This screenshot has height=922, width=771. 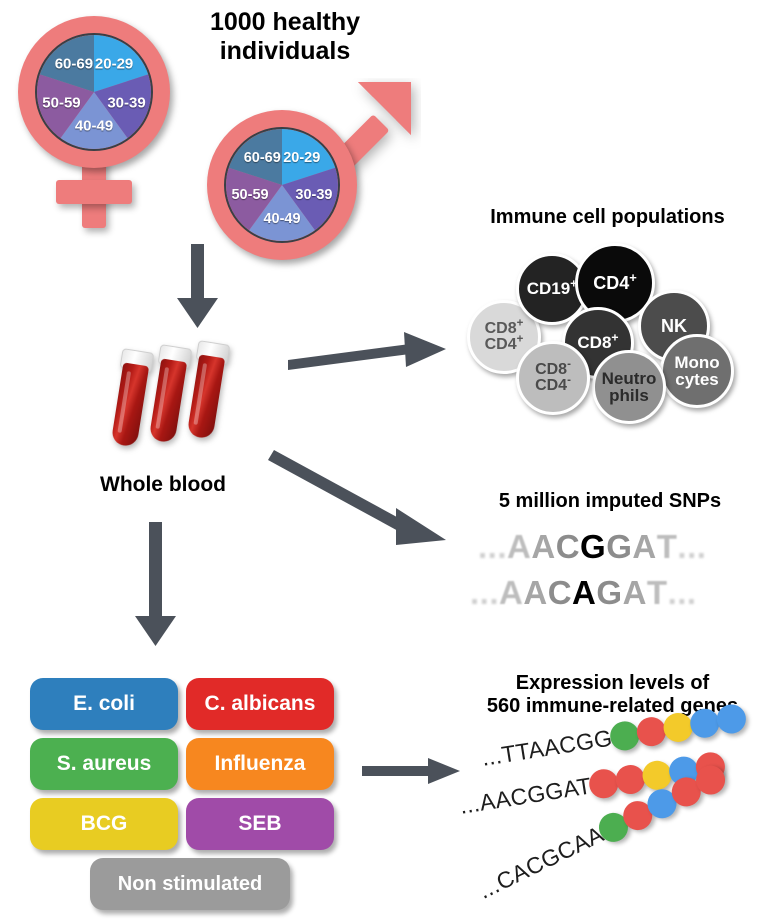 I want to click on arrow-down-cohort-to-blood, so click(x=198, y=287).